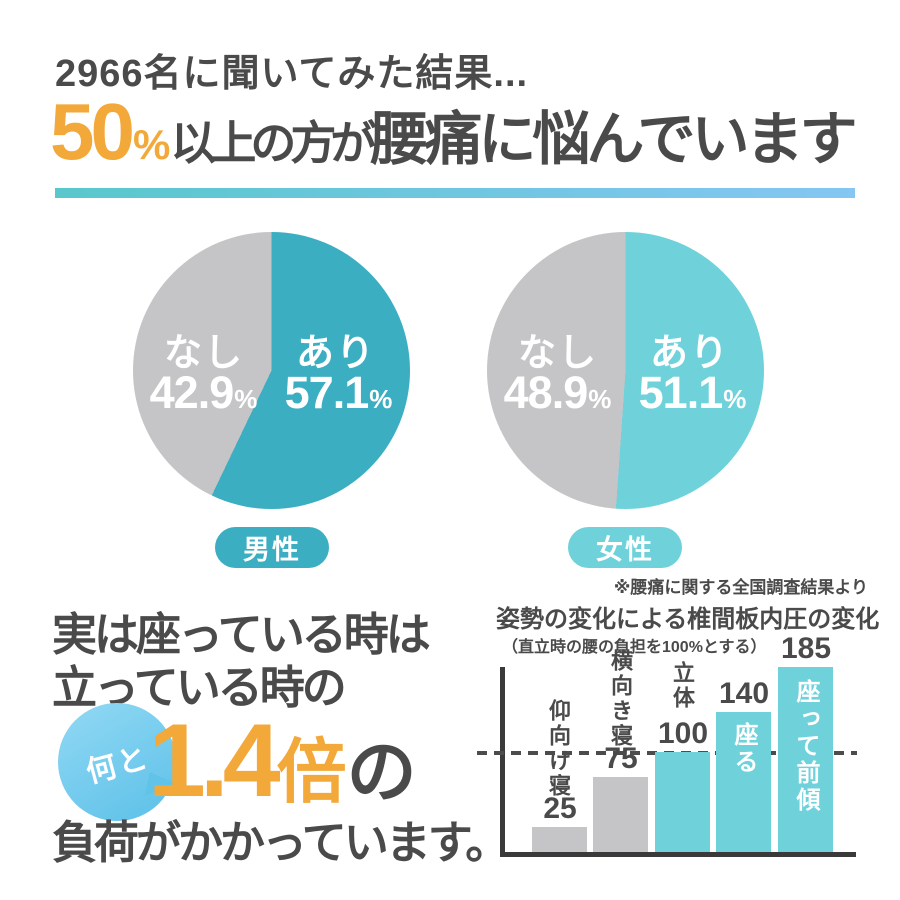 The image size is (900, 900). I want to click on y-axis, so click(502, 762).